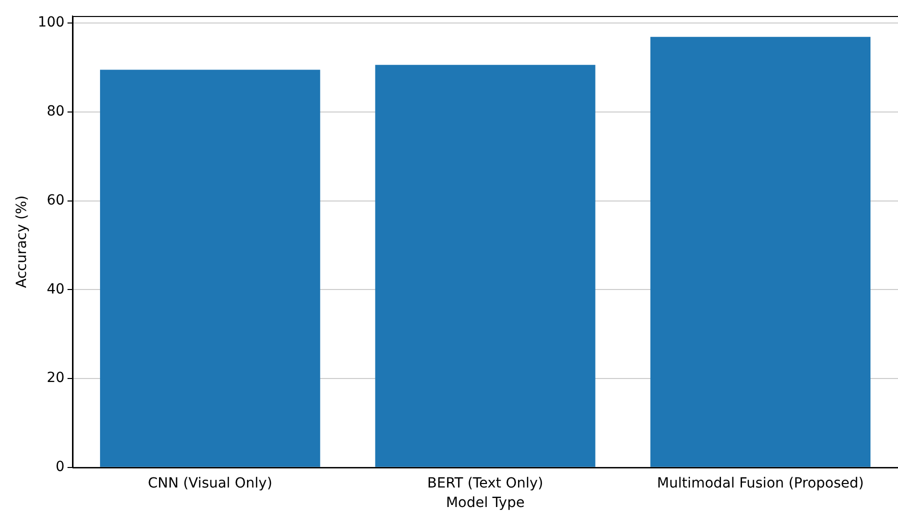 The height and width of the screenshot is (518, 898). Describe the element at coordinates (51, 22) in the screenshot. I see `y-tick-label: 100` at that location.